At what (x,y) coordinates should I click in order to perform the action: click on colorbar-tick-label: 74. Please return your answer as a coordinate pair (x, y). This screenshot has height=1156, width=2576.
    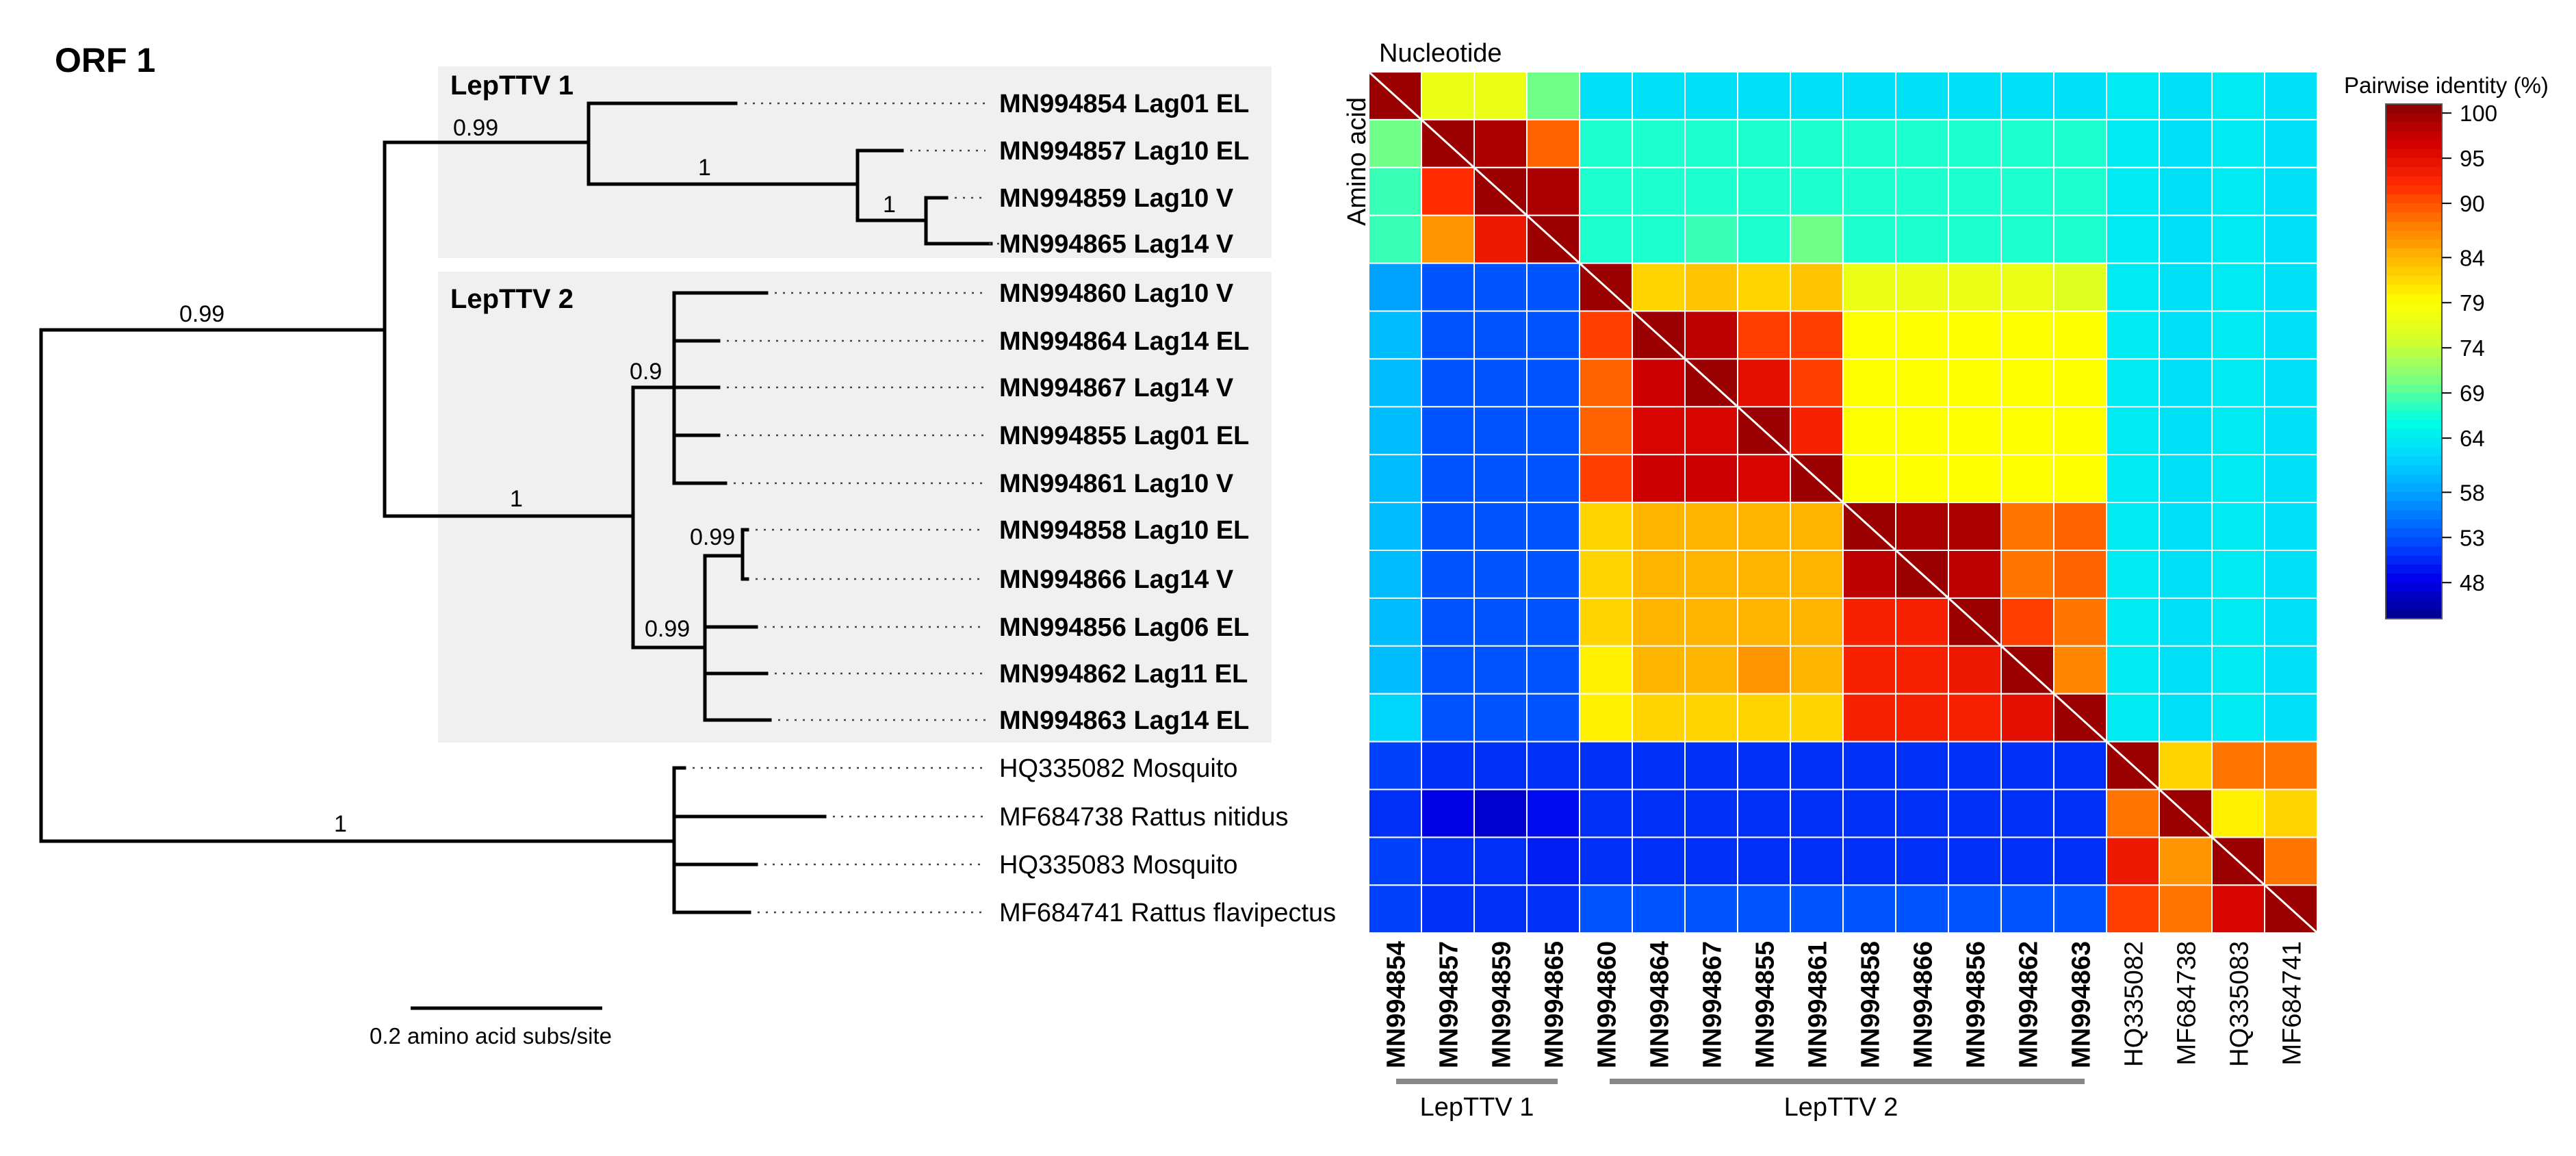
    Looking at the image, I should click on (2472, 348).